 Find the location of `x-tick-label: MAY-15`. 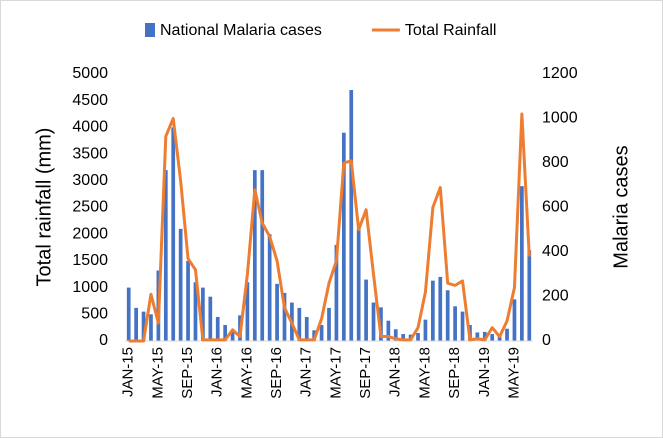

x-tick-label: MAY-15 is located at coordinates (157, 373).